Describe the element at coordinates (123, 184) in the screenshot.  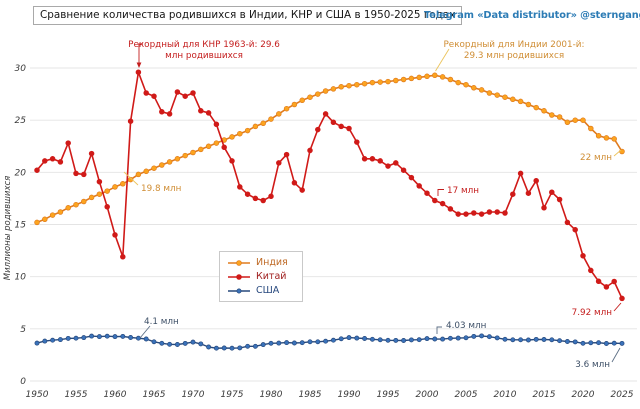
I see `series-marker-Индия-1961` at that location.